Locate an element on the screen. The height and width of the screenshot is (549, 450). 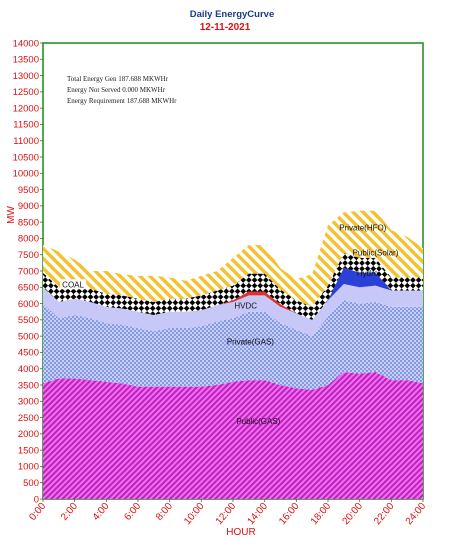
y-tick-label: 11000 is located at coordinates (26, 141).